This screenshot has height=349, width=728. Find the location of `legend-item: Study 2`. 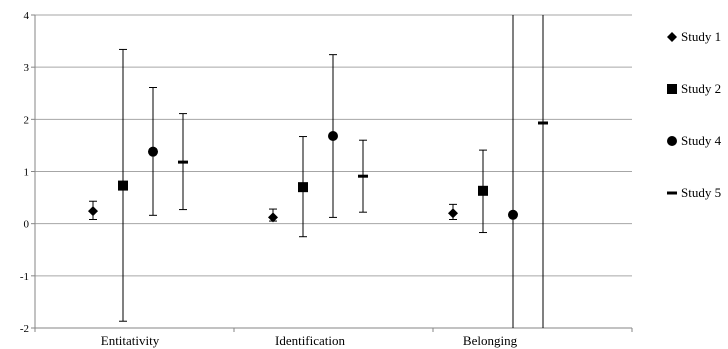

legend-item: Study 2 is located at coordinates (694, 88).